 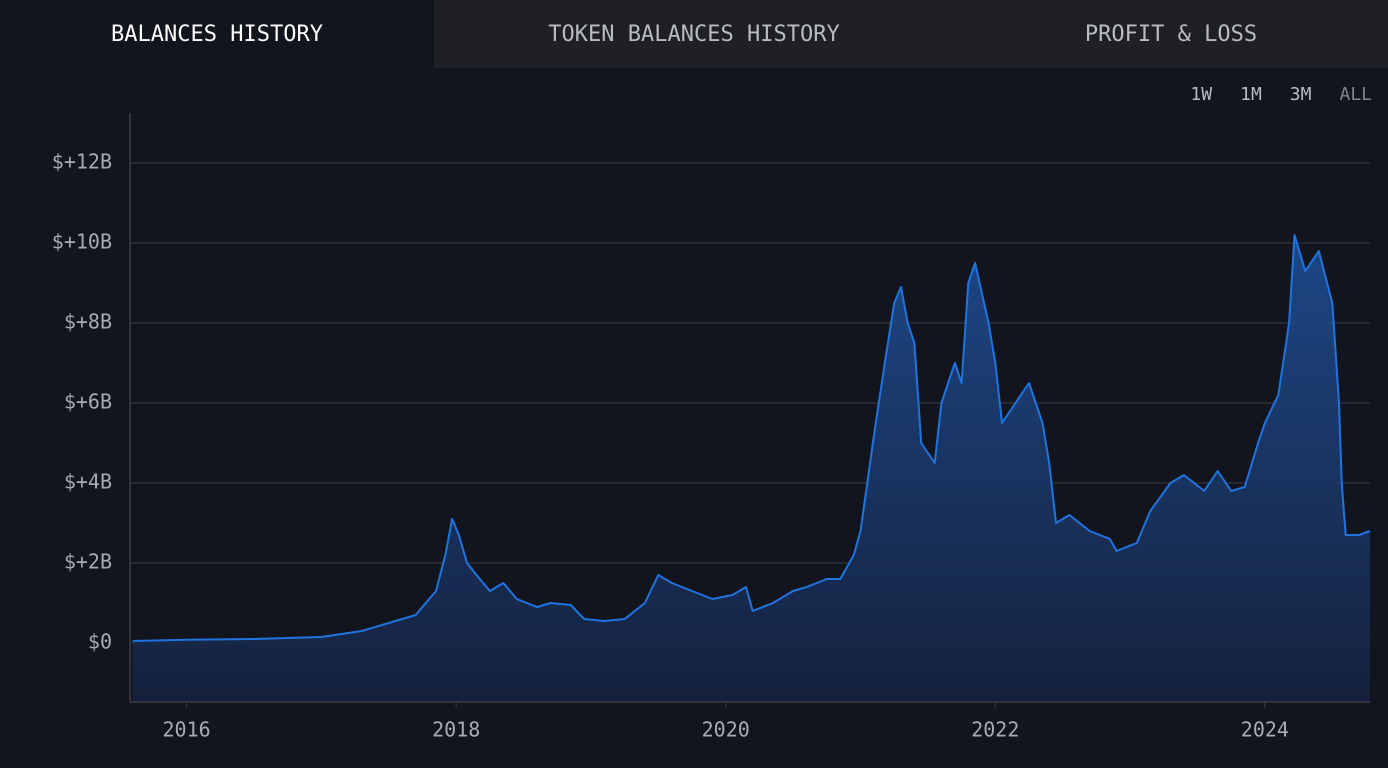 I want to click on tab: PROFIT & LOSS, so click(x=1171, y=34).